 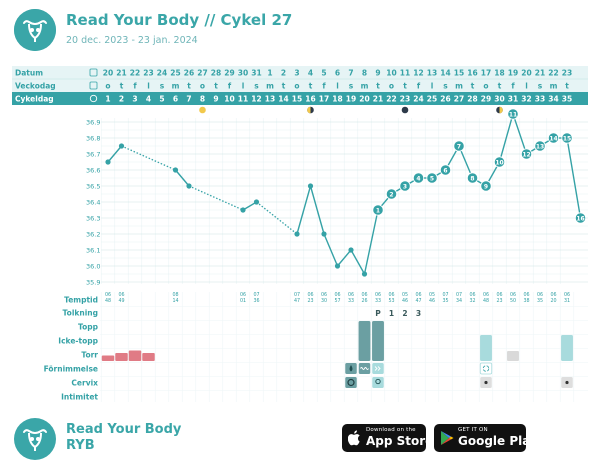 I want to click on mucus-topp-bar, so click(x=364, y=341).